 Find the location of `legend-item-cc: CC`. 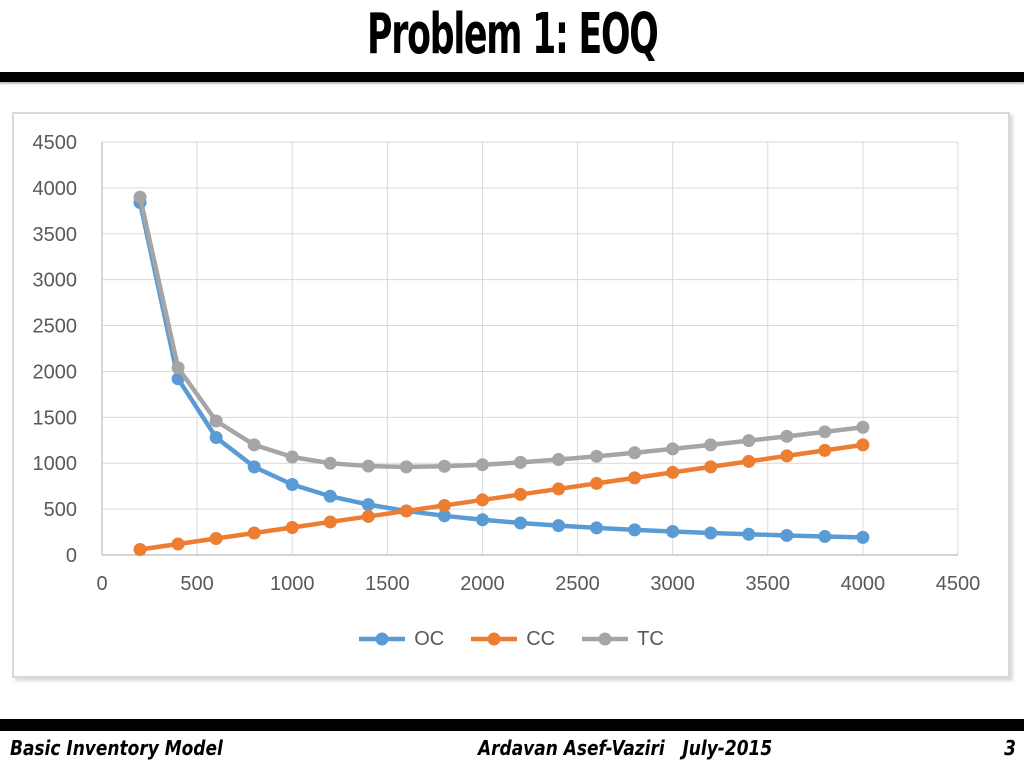

legend-item-cc: CC is located at coordinates (512, 639).